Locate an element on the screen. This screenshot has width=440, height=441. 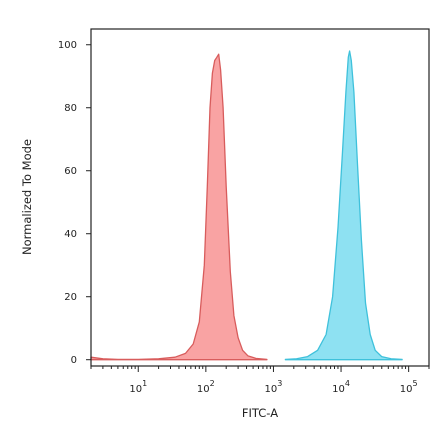
x-tick-label: 10³ is located at coordinates (274, 387).